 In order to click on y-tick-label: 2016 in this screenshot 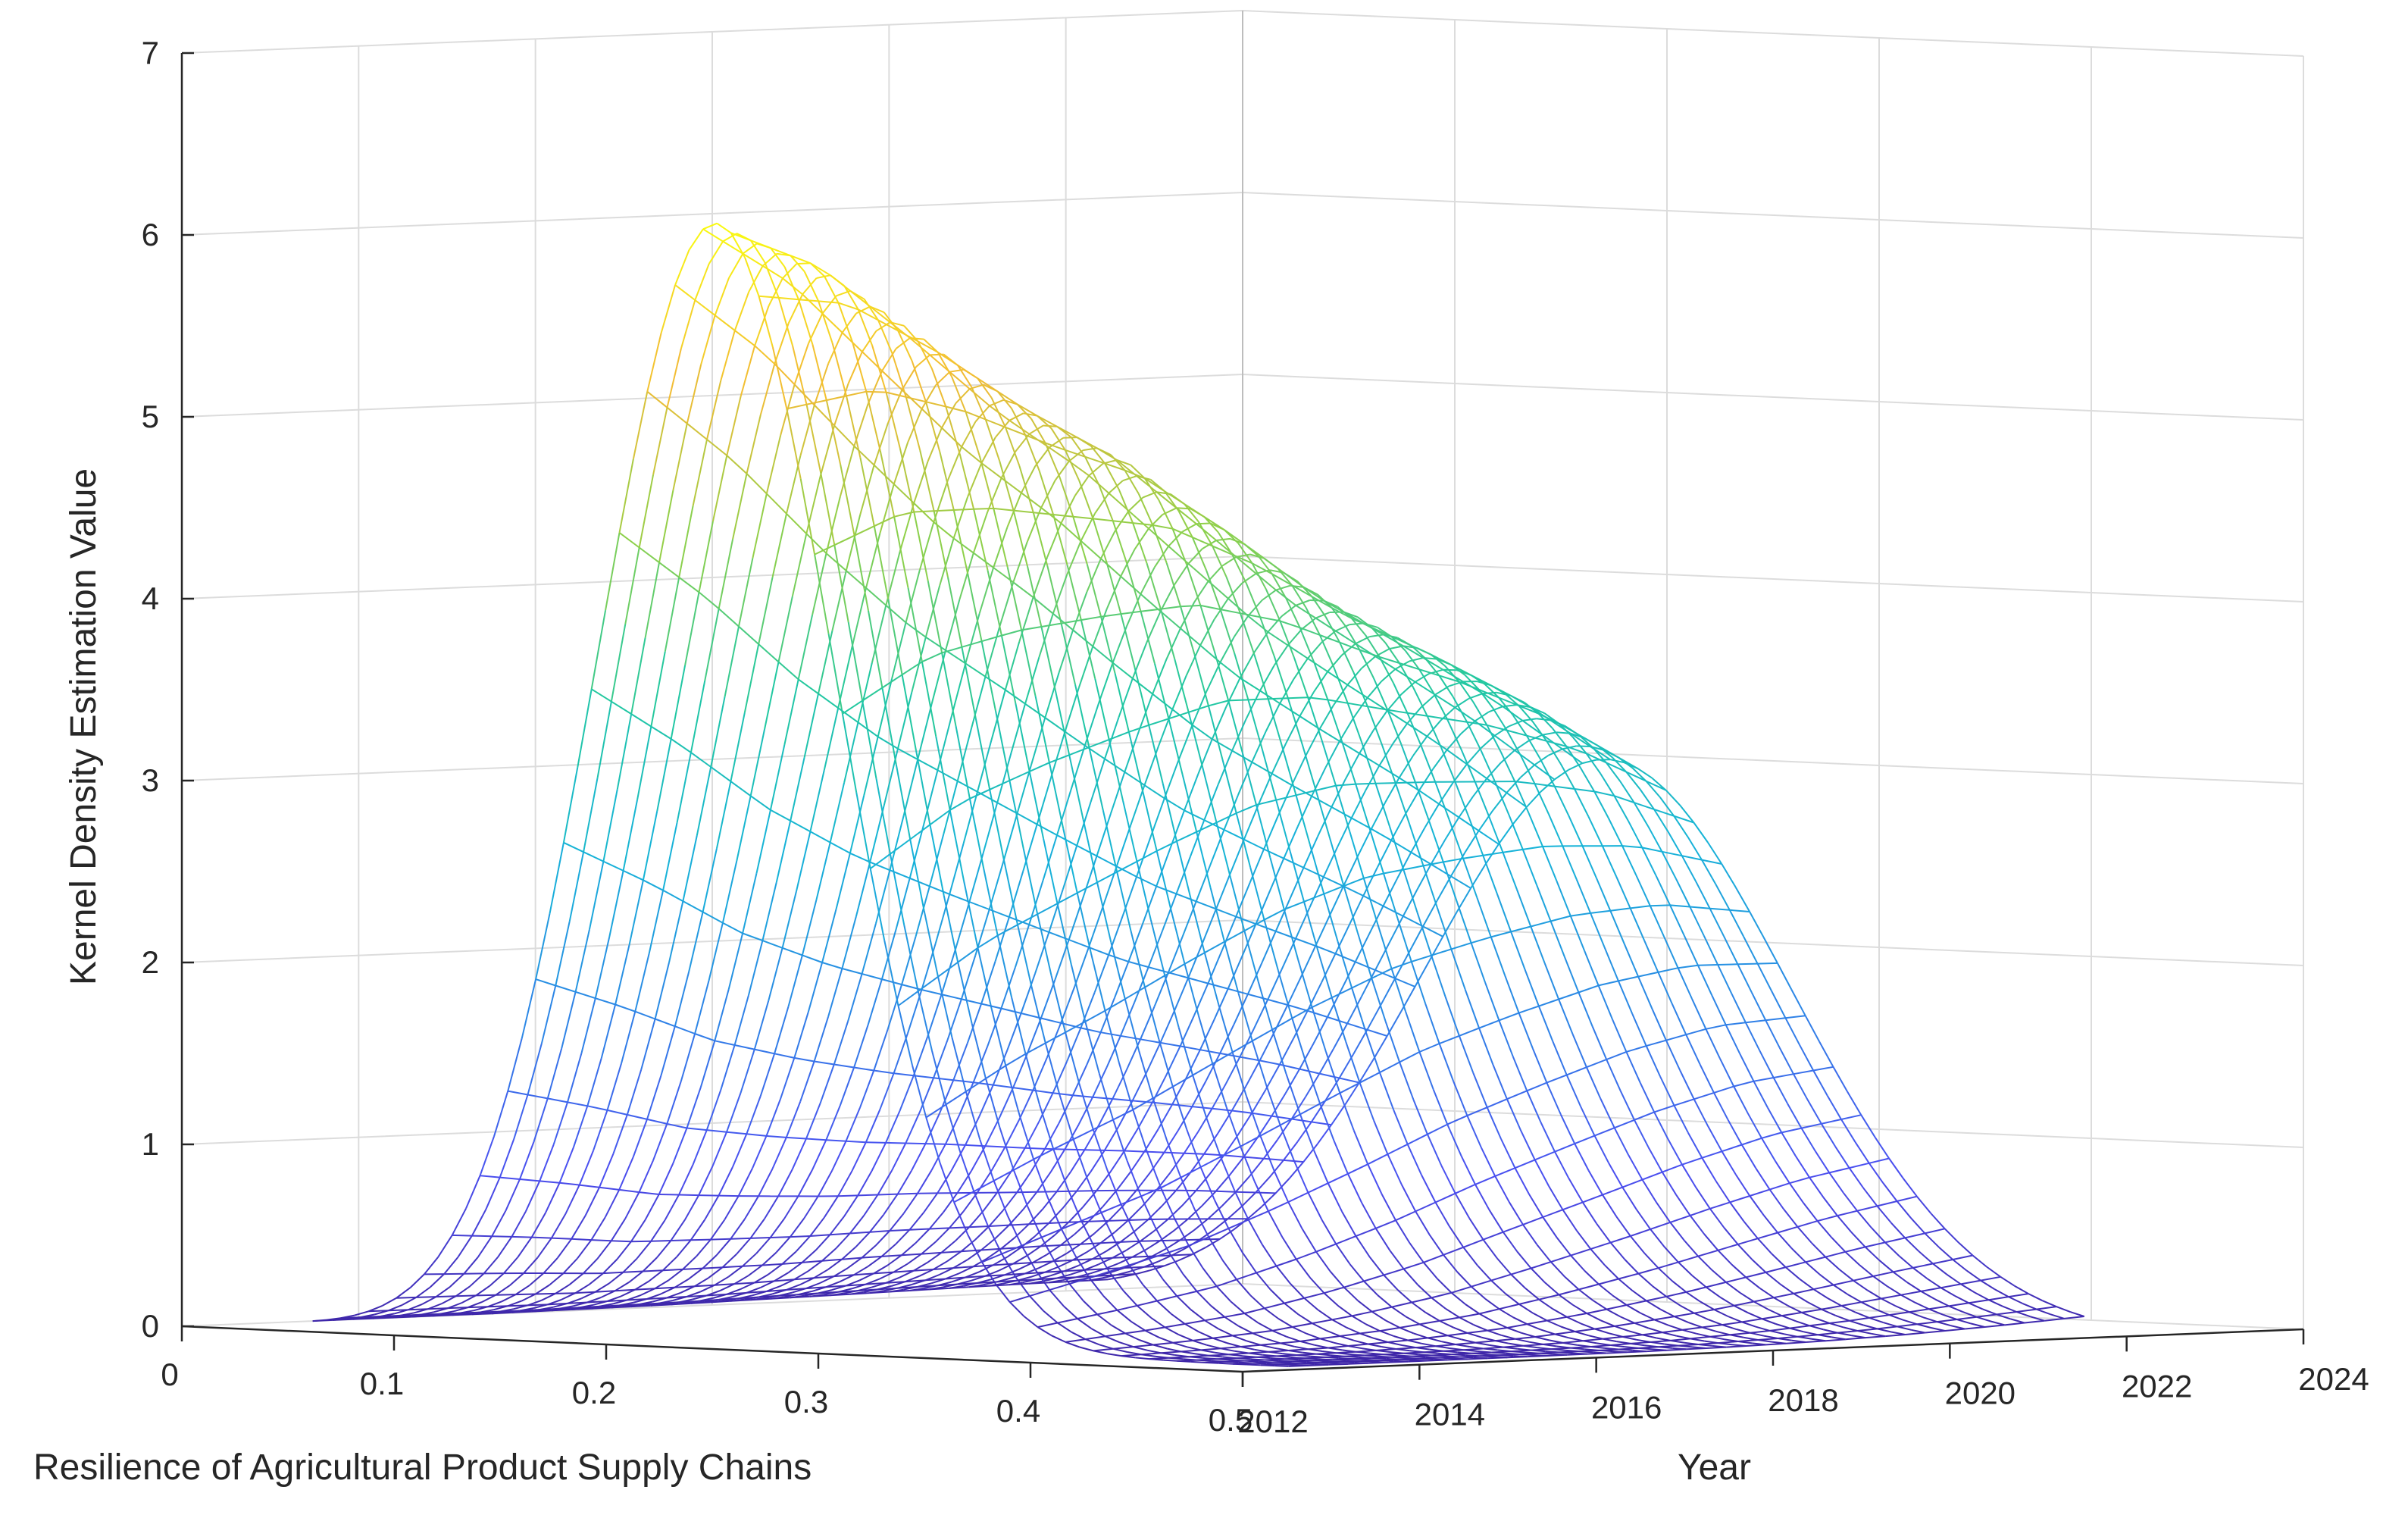, I will do `click(1626, 1407)`.